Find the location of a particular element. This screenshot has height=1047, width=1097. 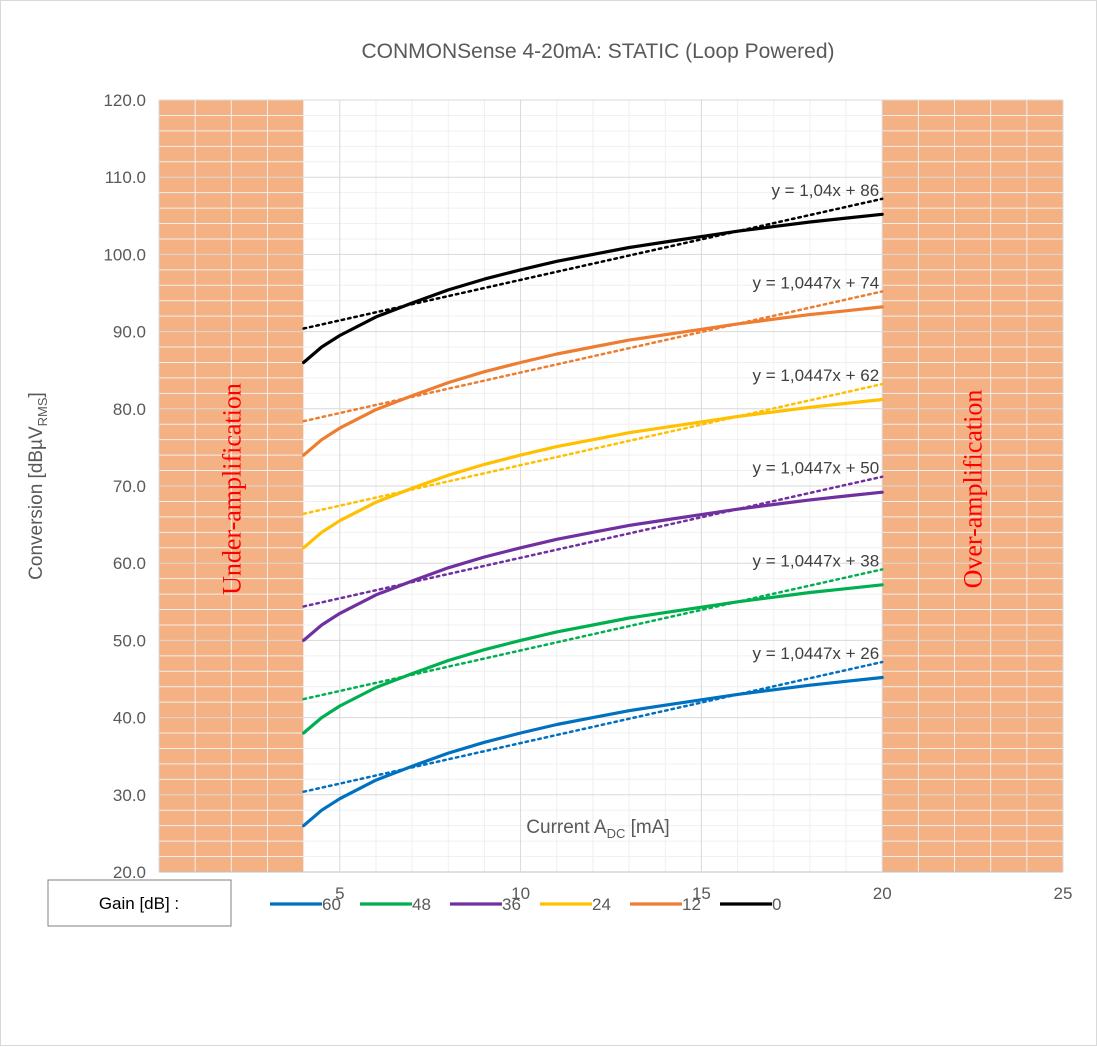

region-label-over: Over-amplification is located at coordinates (973, 489).